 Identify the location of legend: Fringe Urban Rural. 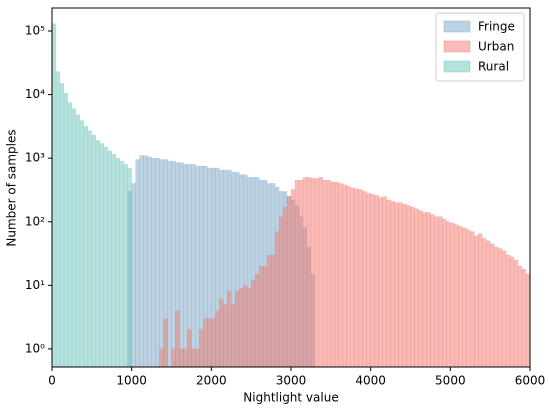
(480, 47).